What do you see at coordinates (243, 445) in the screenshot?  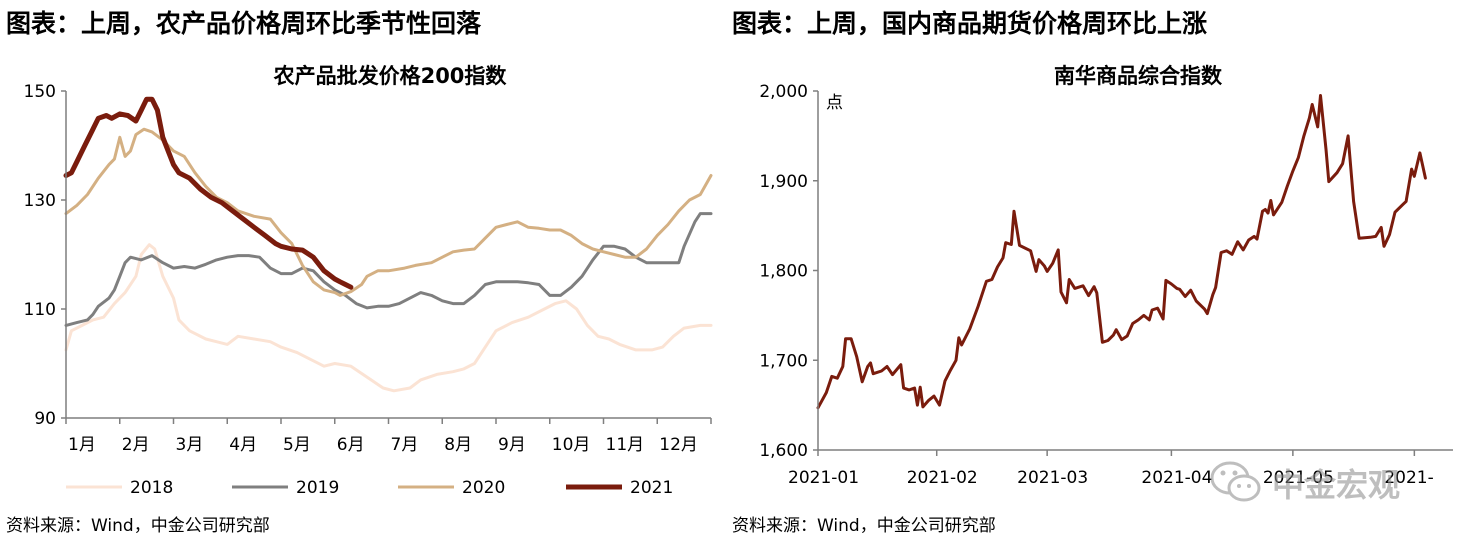 I see `left-x-tick-label: 4月` at bounding box center [243, 445].